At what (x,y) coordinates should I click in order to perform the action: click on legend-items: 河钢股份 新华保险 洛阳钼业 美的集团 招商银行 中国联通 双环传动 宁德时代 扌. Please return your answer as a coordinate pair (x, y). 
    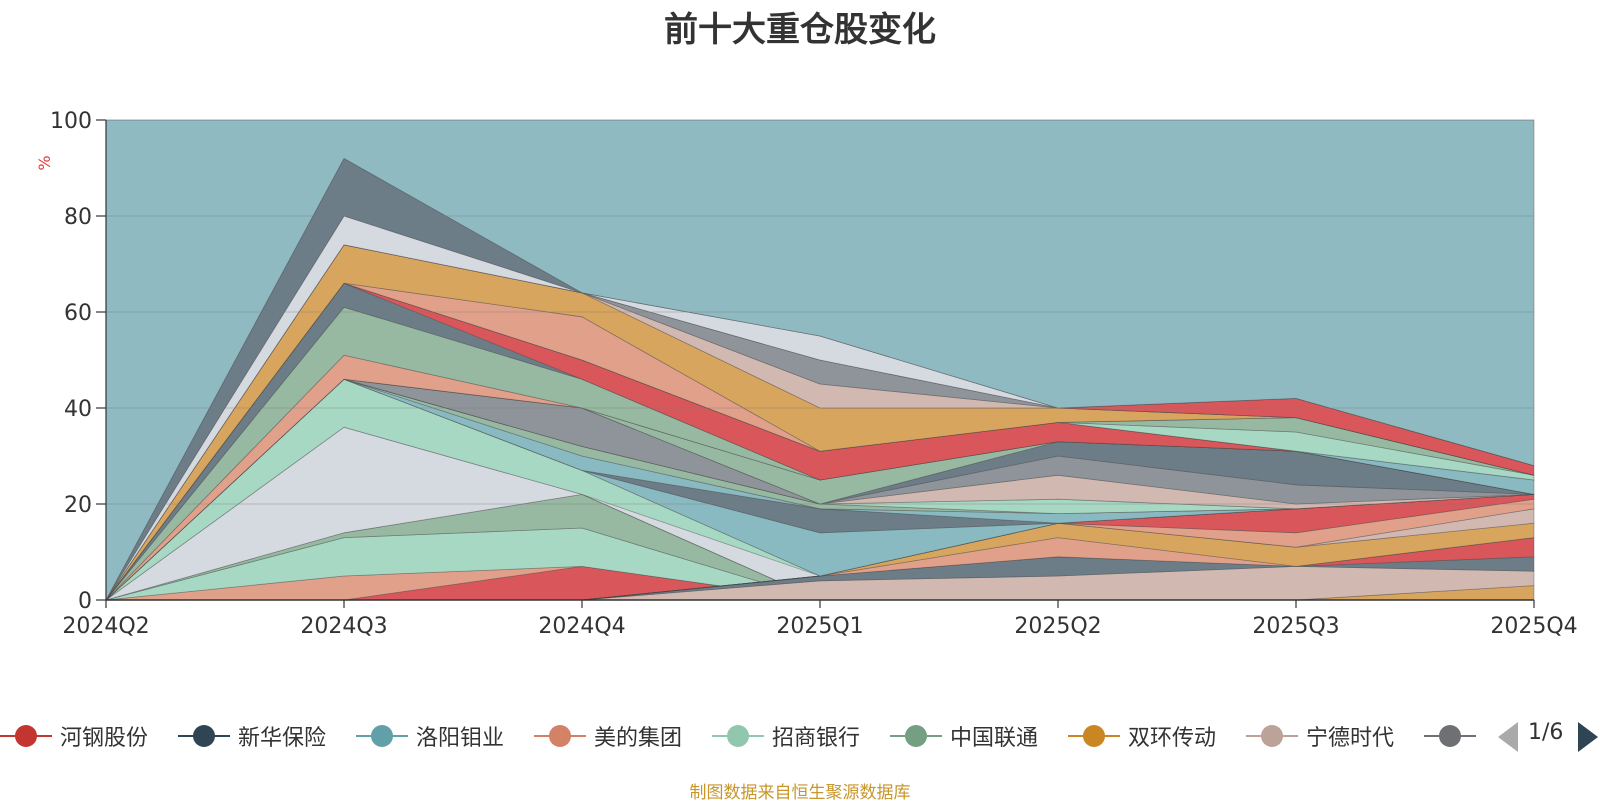
    Looking at the image, I should click on (741, 736).